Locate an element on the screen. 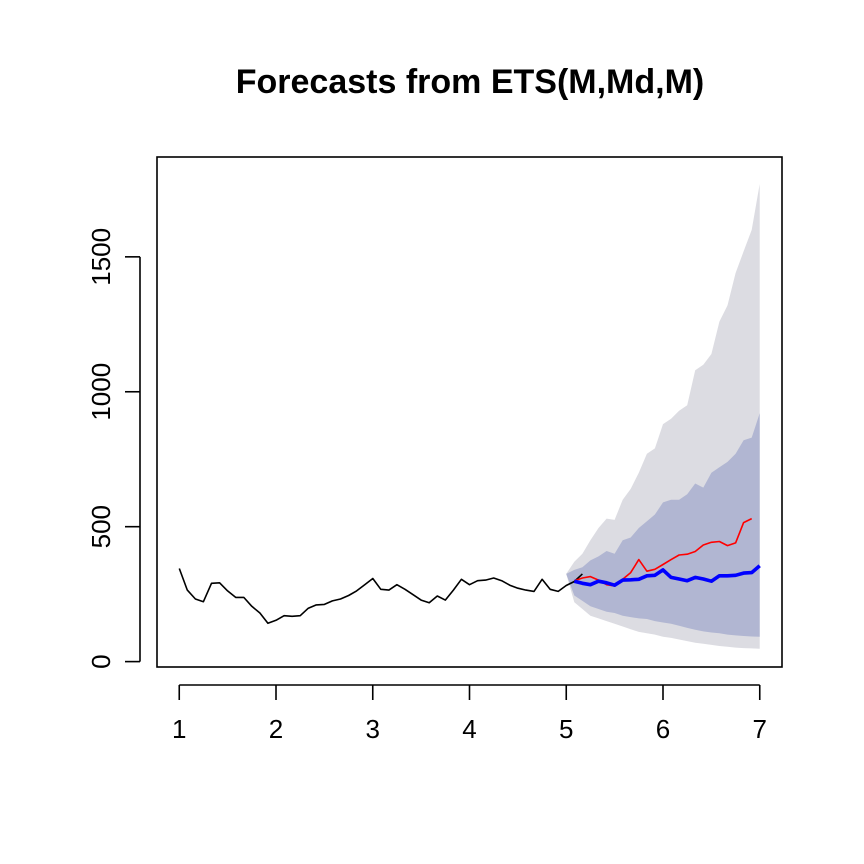  y-tick-label: 1500 is located at coordinates (101, 257).